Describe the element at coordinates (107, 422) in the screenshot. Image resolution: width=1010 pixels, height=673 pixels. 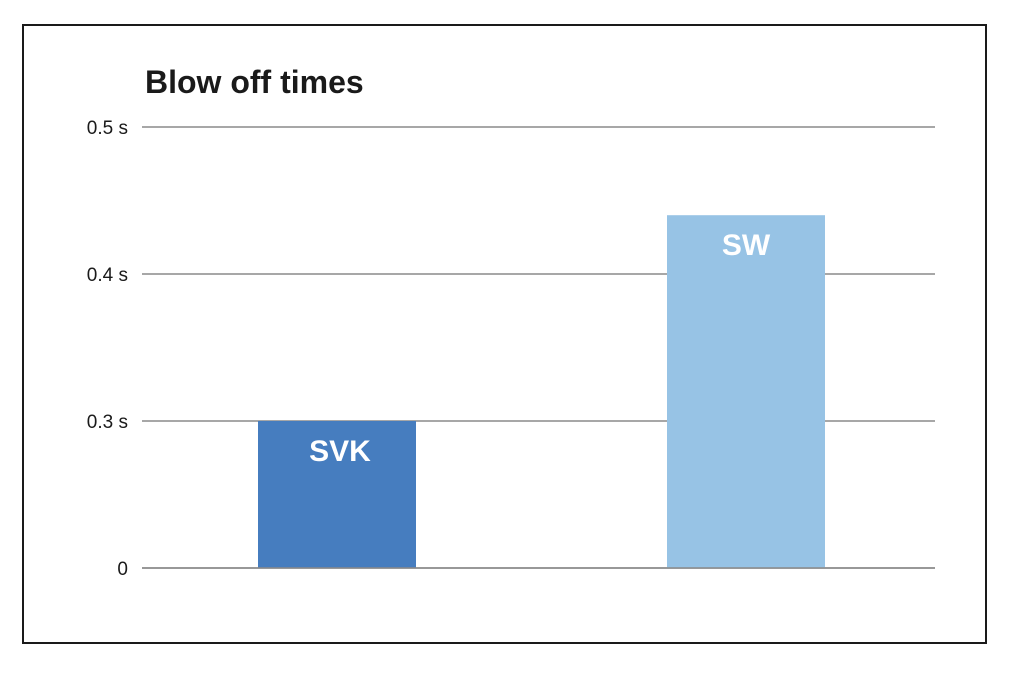
I see `y-tick-label: 0.3 s` at that location.